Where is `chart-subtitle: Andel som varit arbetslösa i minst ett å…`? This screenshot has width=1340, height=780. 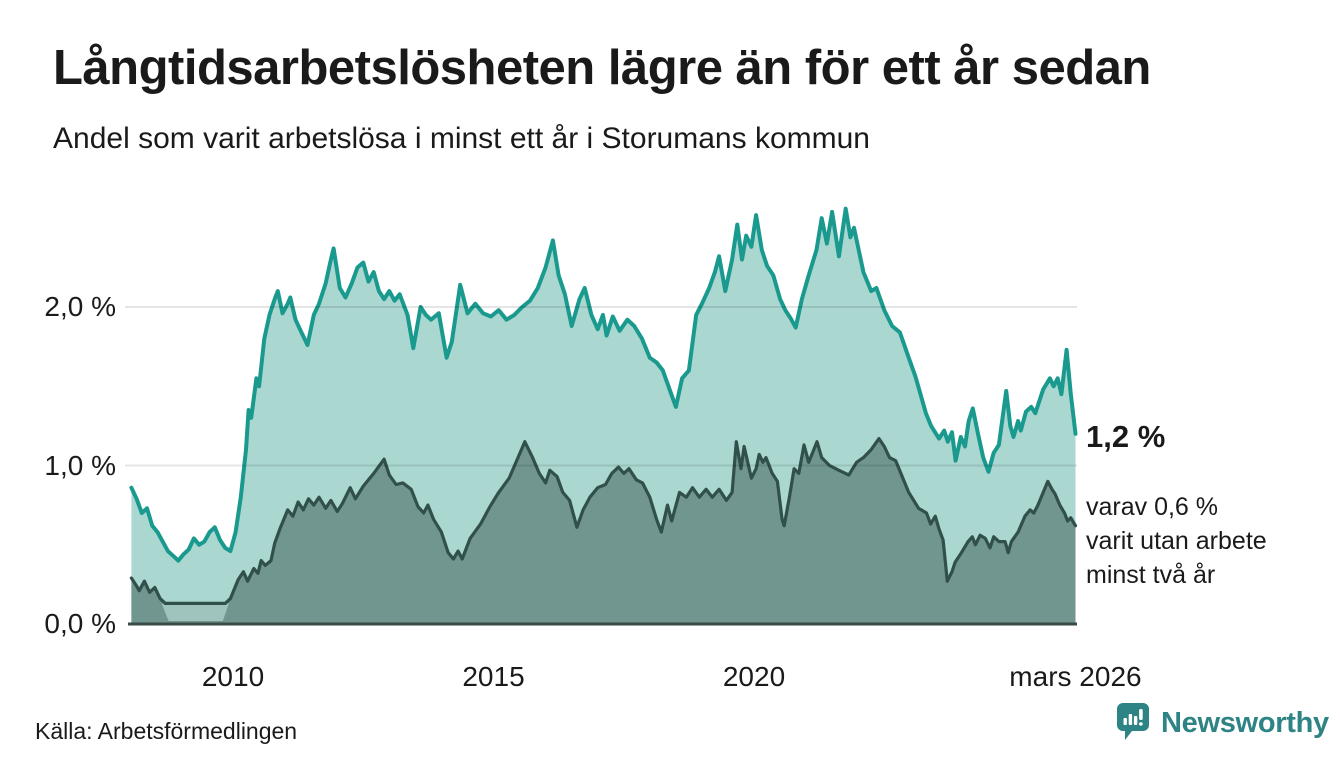
chart-subtitle: Andel som varit arbetslösa i minst ett å… is located at coordinates (461, 138).